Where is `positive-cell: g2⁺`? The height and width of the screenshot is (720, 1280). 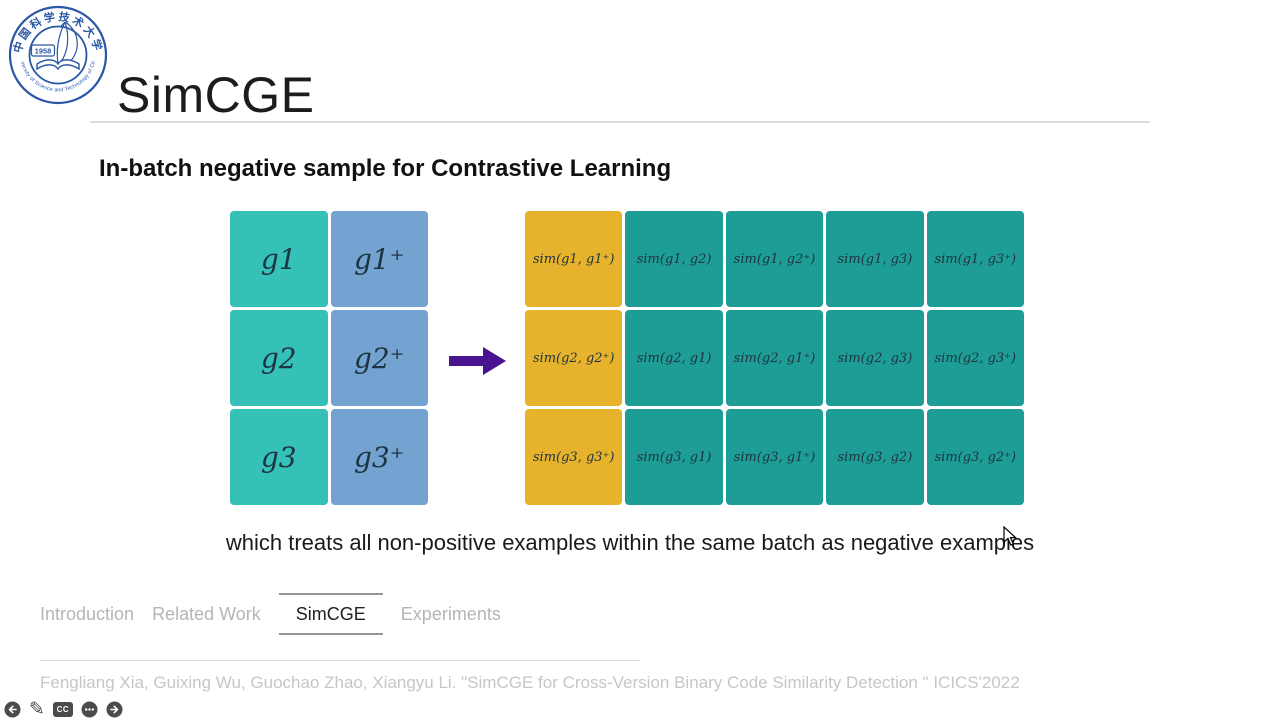 positive-cell: g2⁺ is located at coordinates (379, 358).